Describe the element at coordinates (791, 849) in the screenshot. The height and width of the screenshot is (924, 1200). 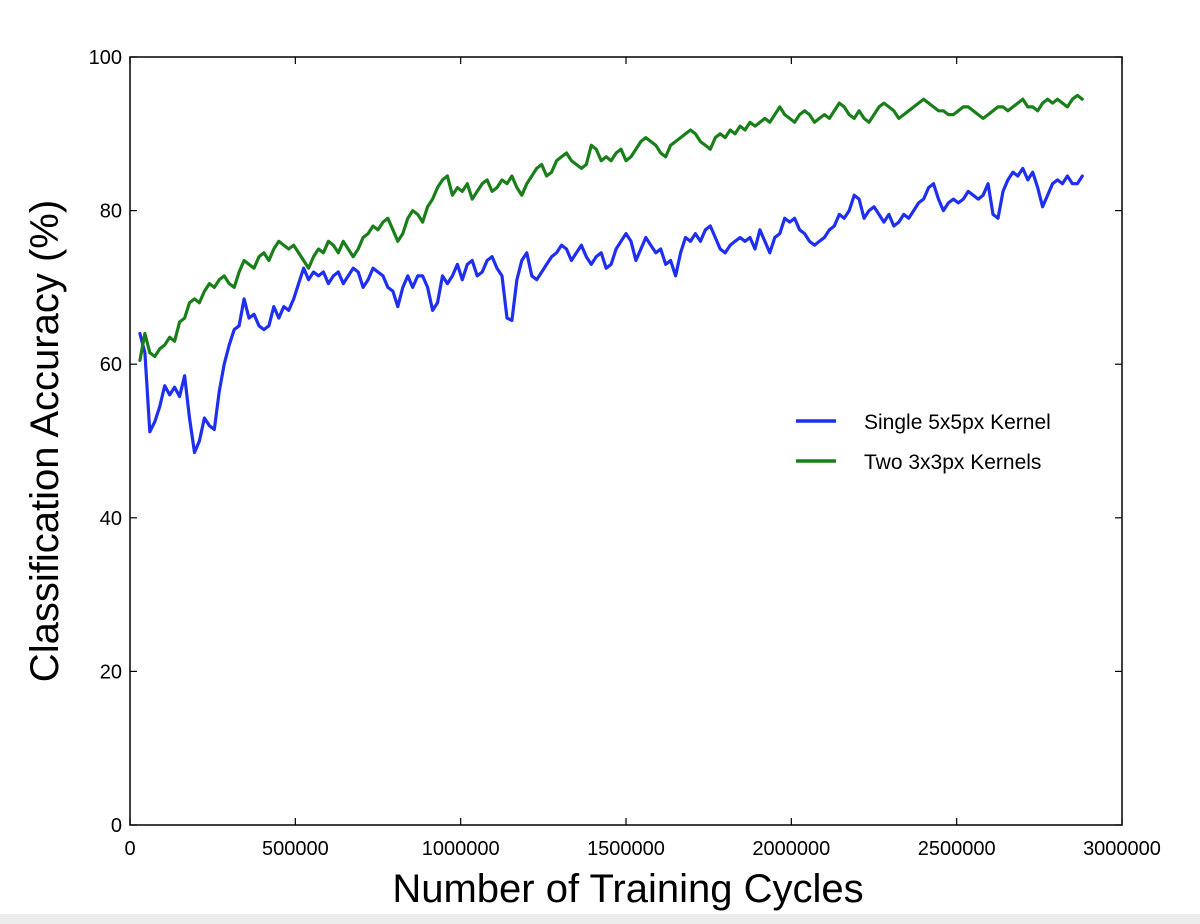
I see `x-tick-label: 2000000` at that location.